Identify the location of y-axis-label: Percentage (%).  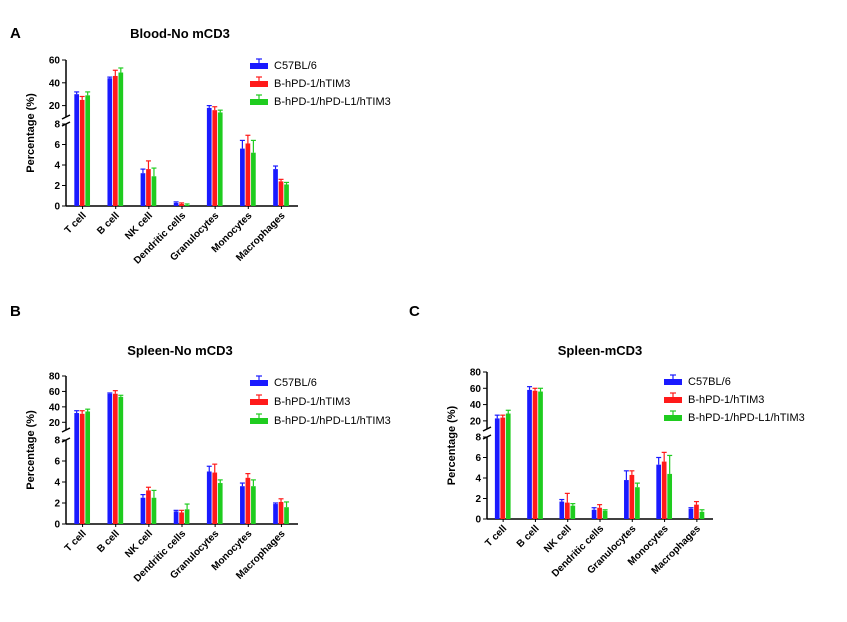
(31, 133).